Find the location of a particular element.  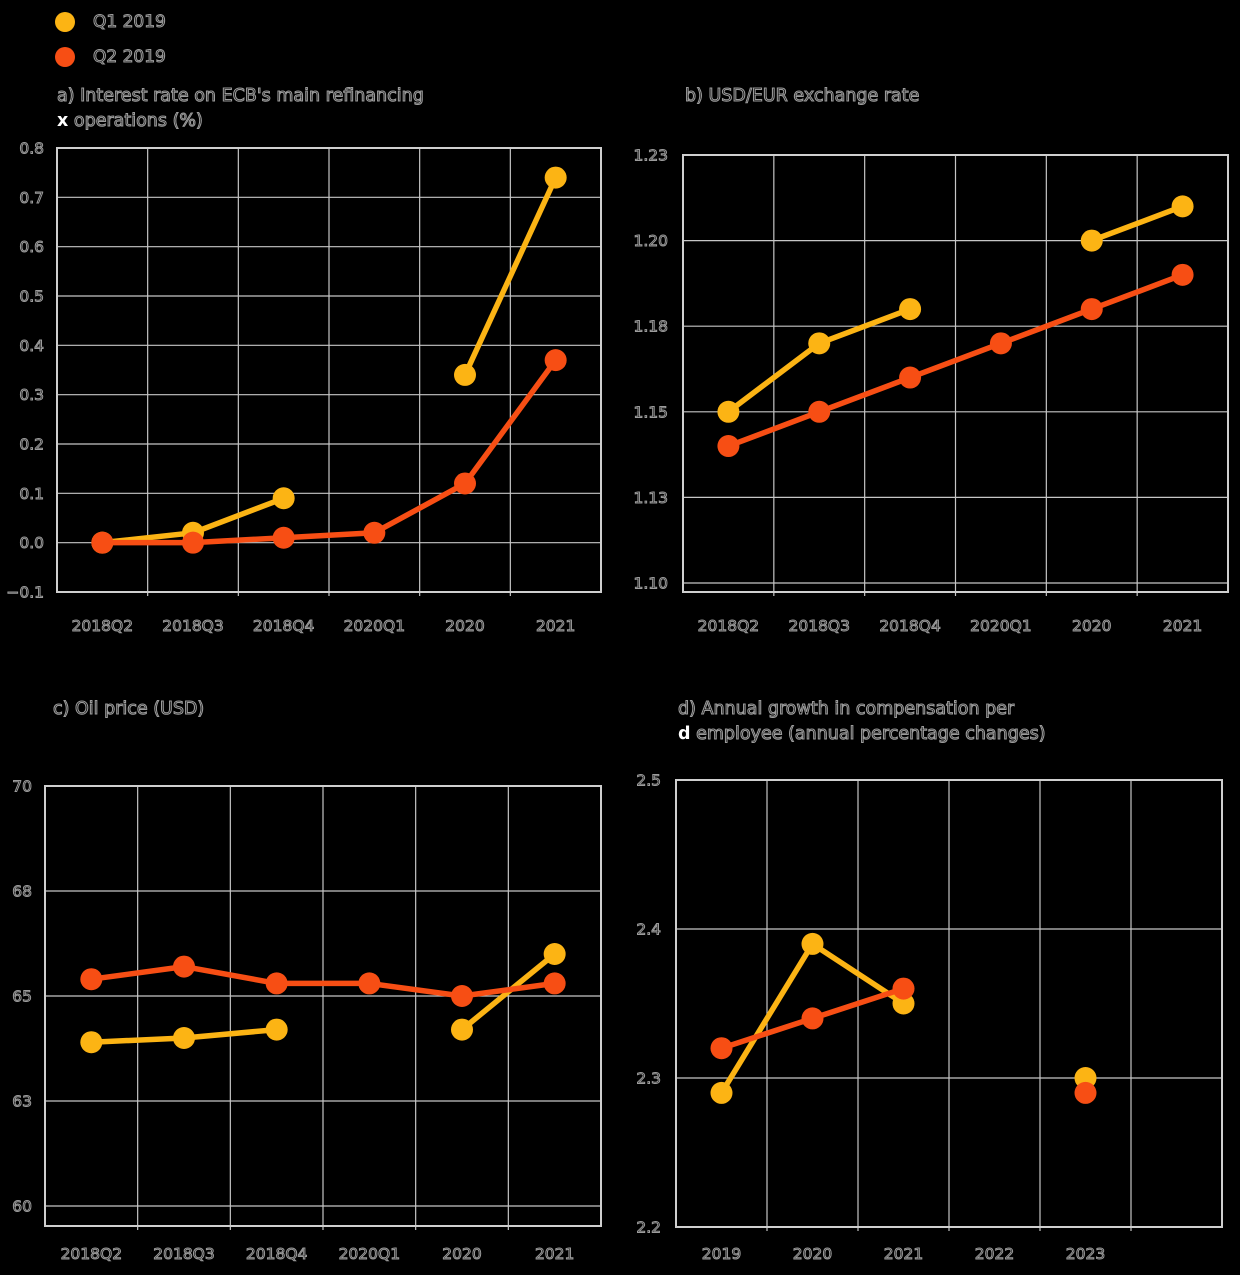

y-tick-label: 0.6 is located at coordinates (31, 247).